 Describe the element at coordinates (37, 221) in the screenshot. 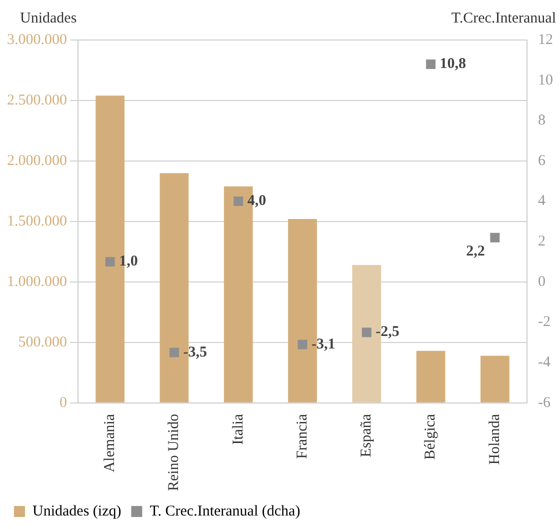

I see `y-tick-label: 1.500.000` at that location.